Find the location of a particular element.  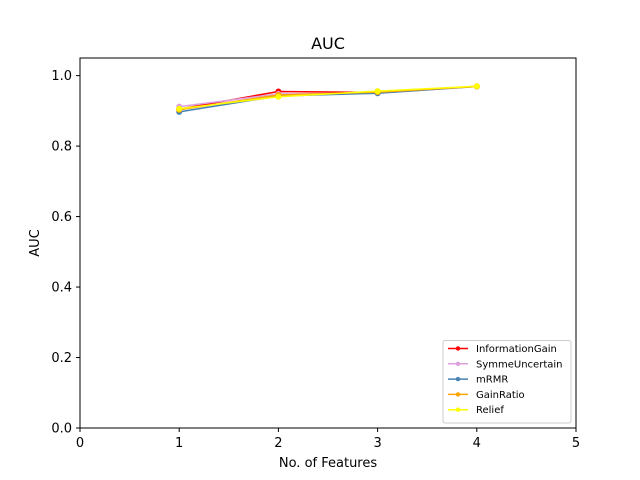

x-tick-label: 0 is located at coordinates (80, 443).